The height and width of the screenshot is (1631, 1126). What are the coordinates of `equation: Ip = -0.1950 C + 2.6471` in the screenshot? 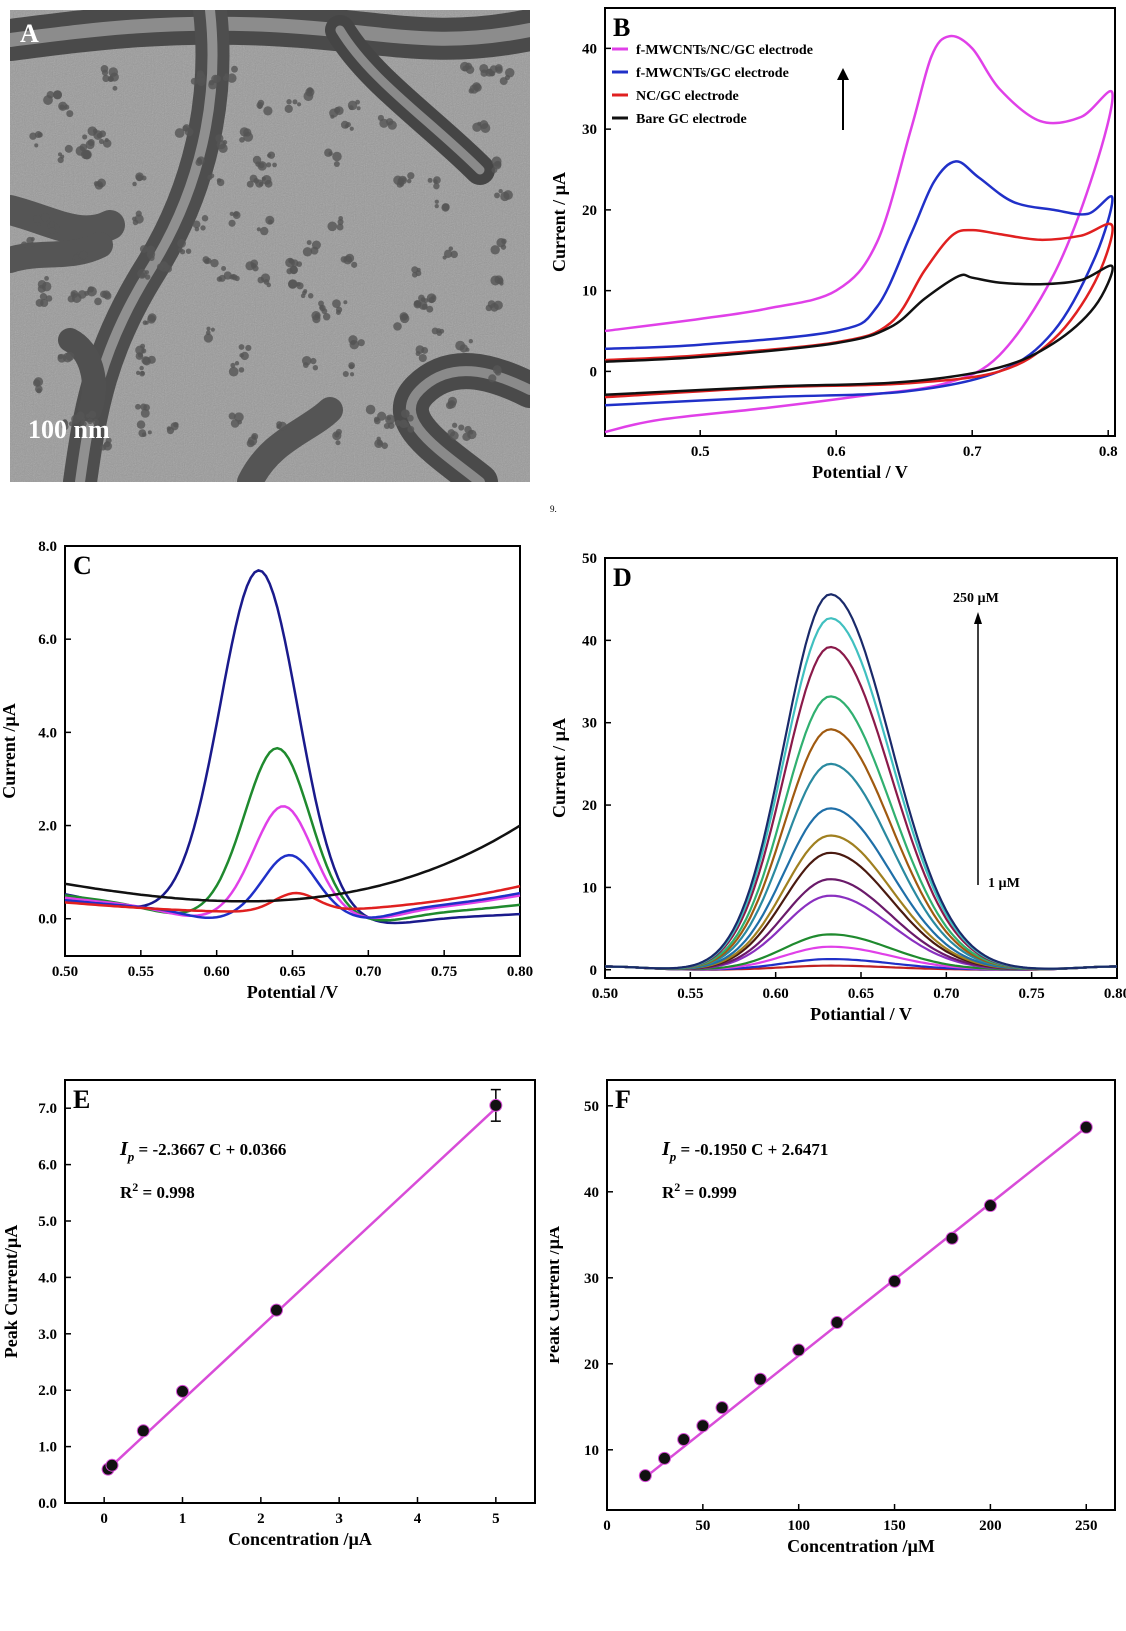 It's located at (744, 1151).